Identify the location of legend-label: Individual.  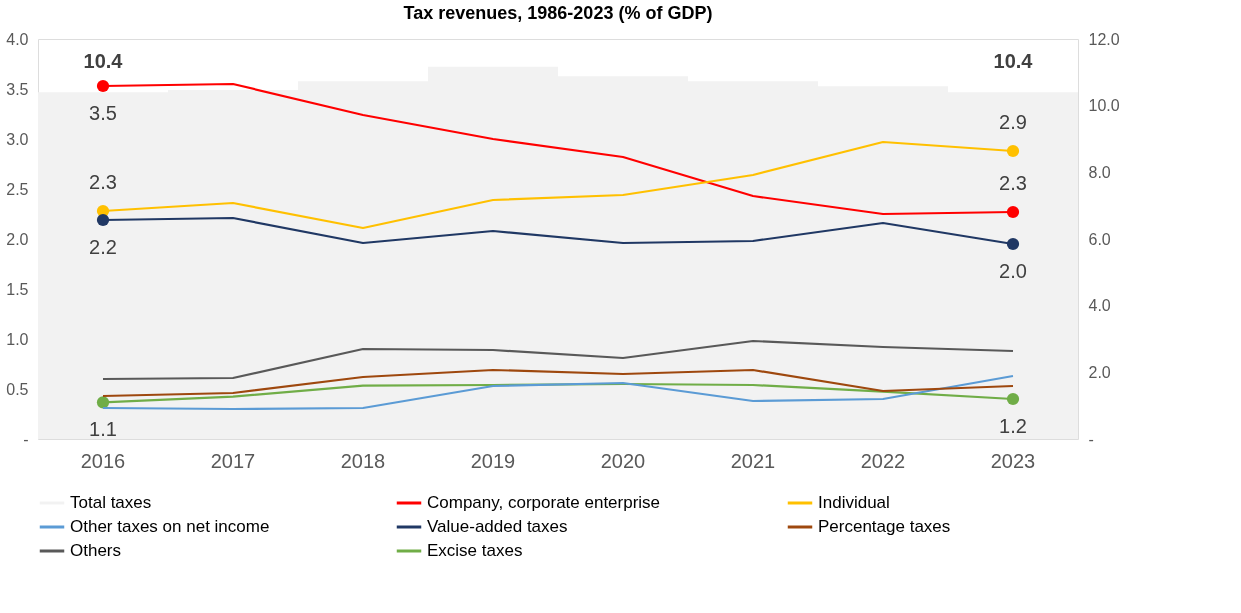
(854, 502).